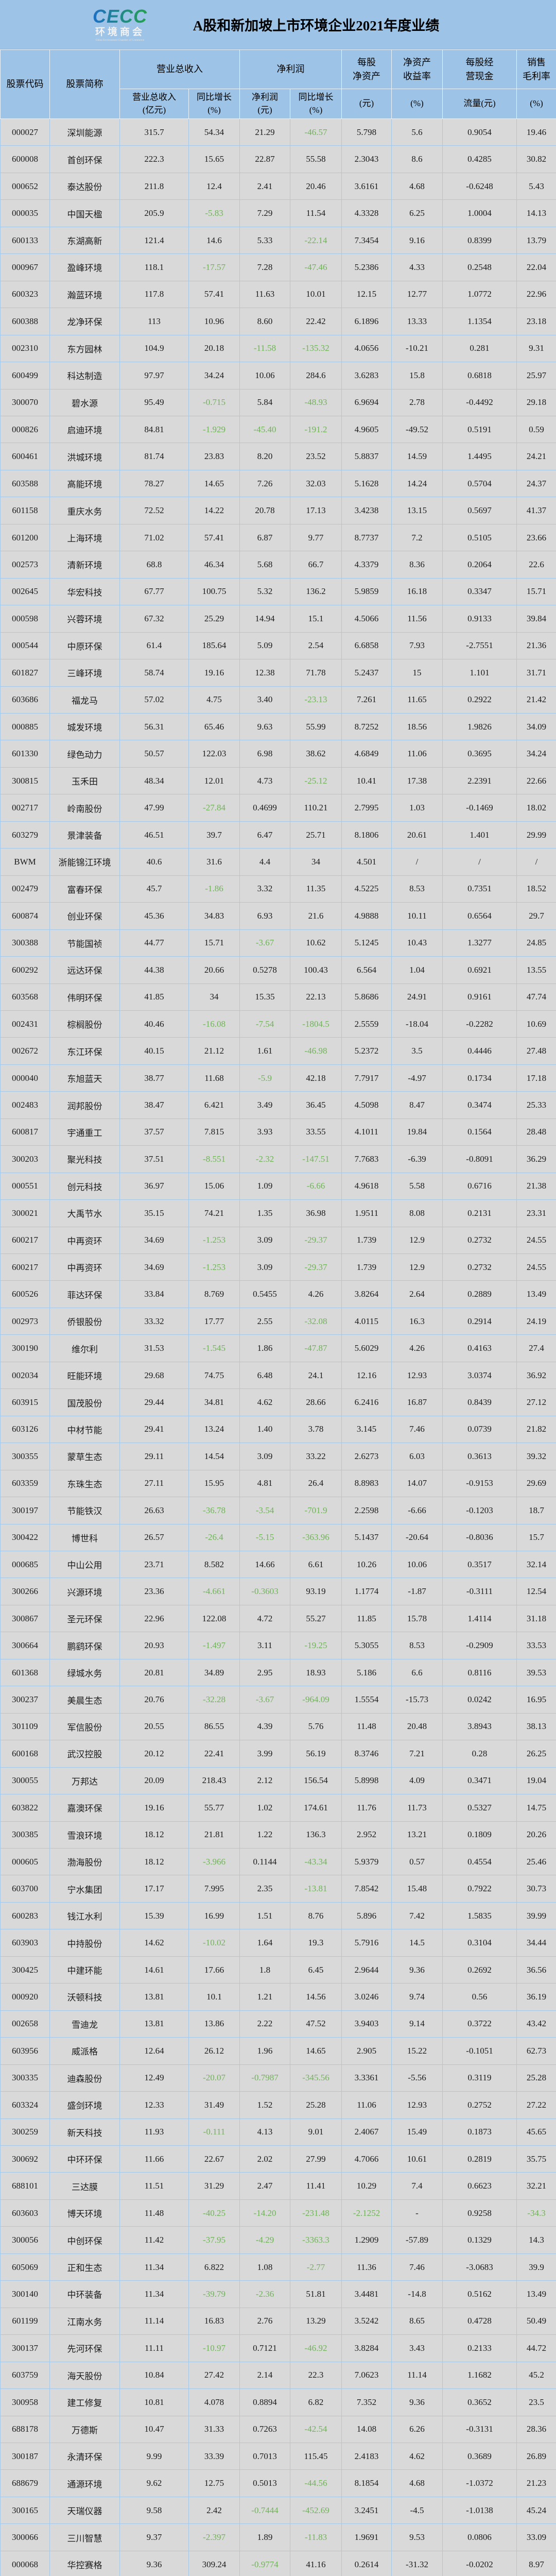 The image size is (556, 2576). Describe the element at coordinates (316, 997) in the screenshot. I see `cell-profit-yoy: 22.13` at that location.